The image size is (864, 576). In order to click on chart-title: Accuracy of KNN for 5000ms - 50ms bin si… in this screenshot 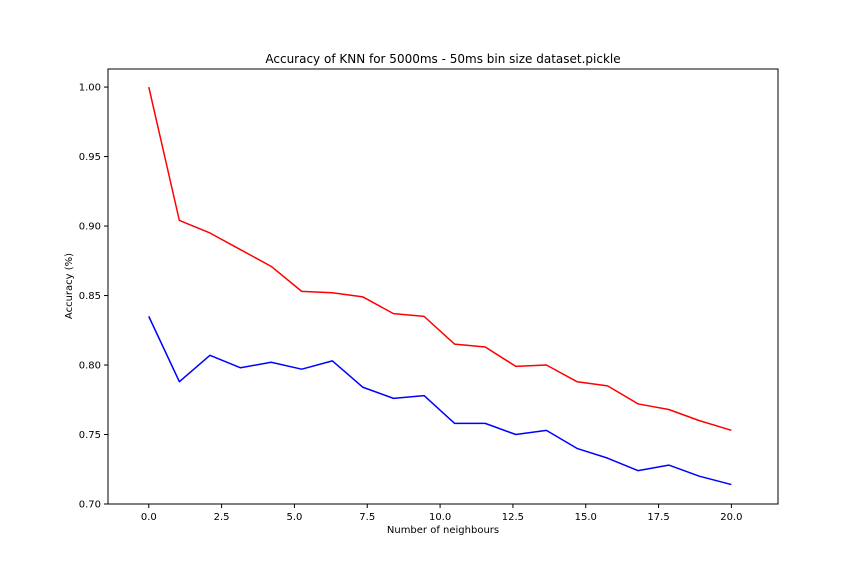, I will do `click(442, 59)`.